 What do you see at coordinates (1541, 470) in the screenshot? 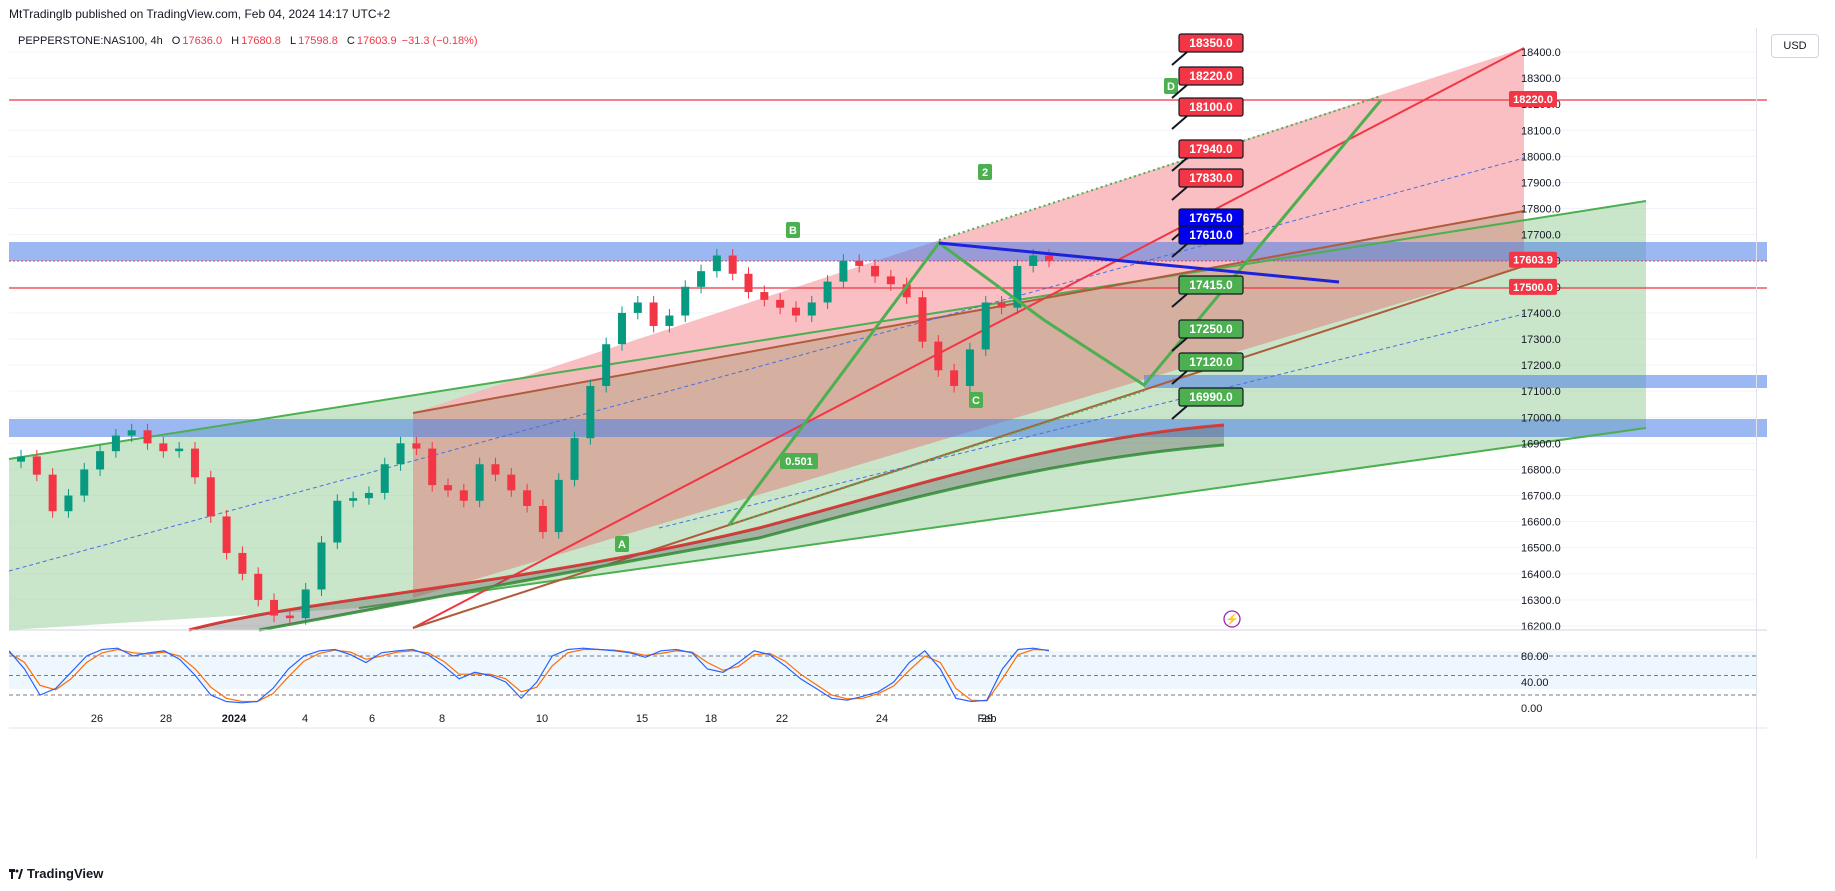
I see `price-tick-label: 16800.0` at bounding box center [1541, 470].